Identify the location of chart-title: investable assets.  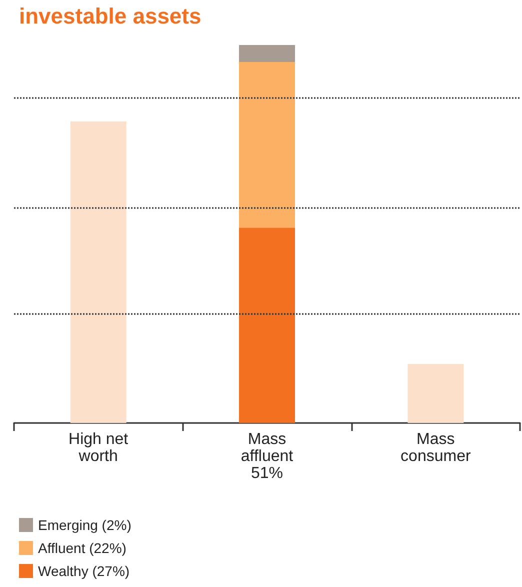
(110, 16).